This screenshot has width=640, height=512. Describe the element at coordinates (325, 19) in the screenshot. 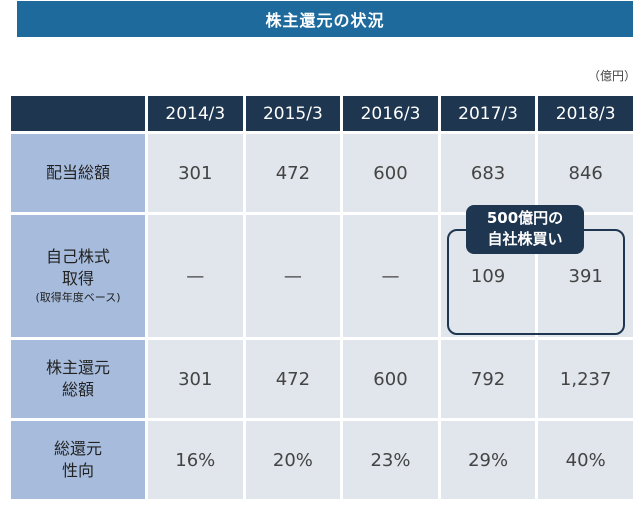

I see `page-title: 株主還元の状況` at that location.